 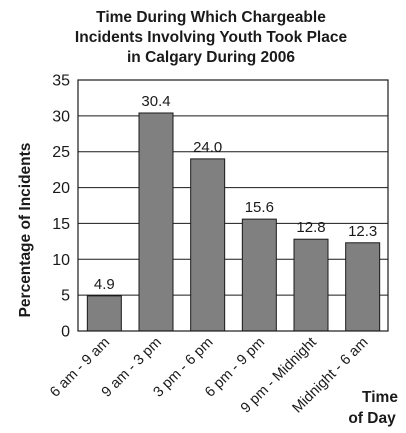 What do you see at coordinates (362, 231) in the screenshot?
I see `bar-data-label: 12.3` at bounding box center [362, 231].